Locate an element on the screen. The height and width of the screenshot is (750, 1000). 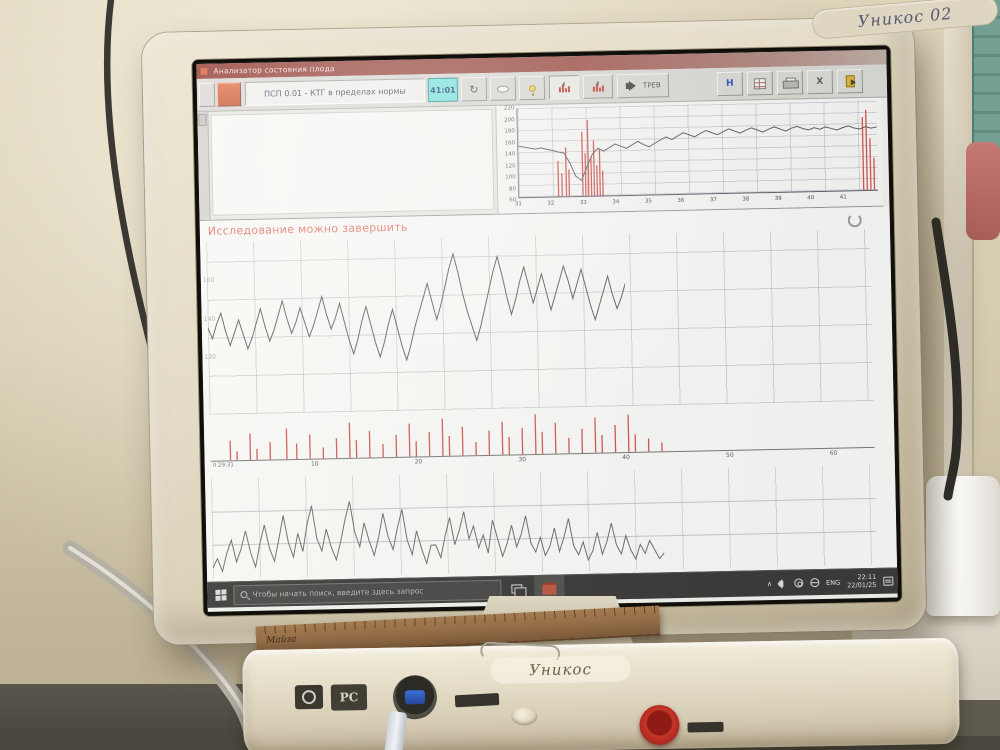
overview-event-bars is located at coordinates (697, 149).